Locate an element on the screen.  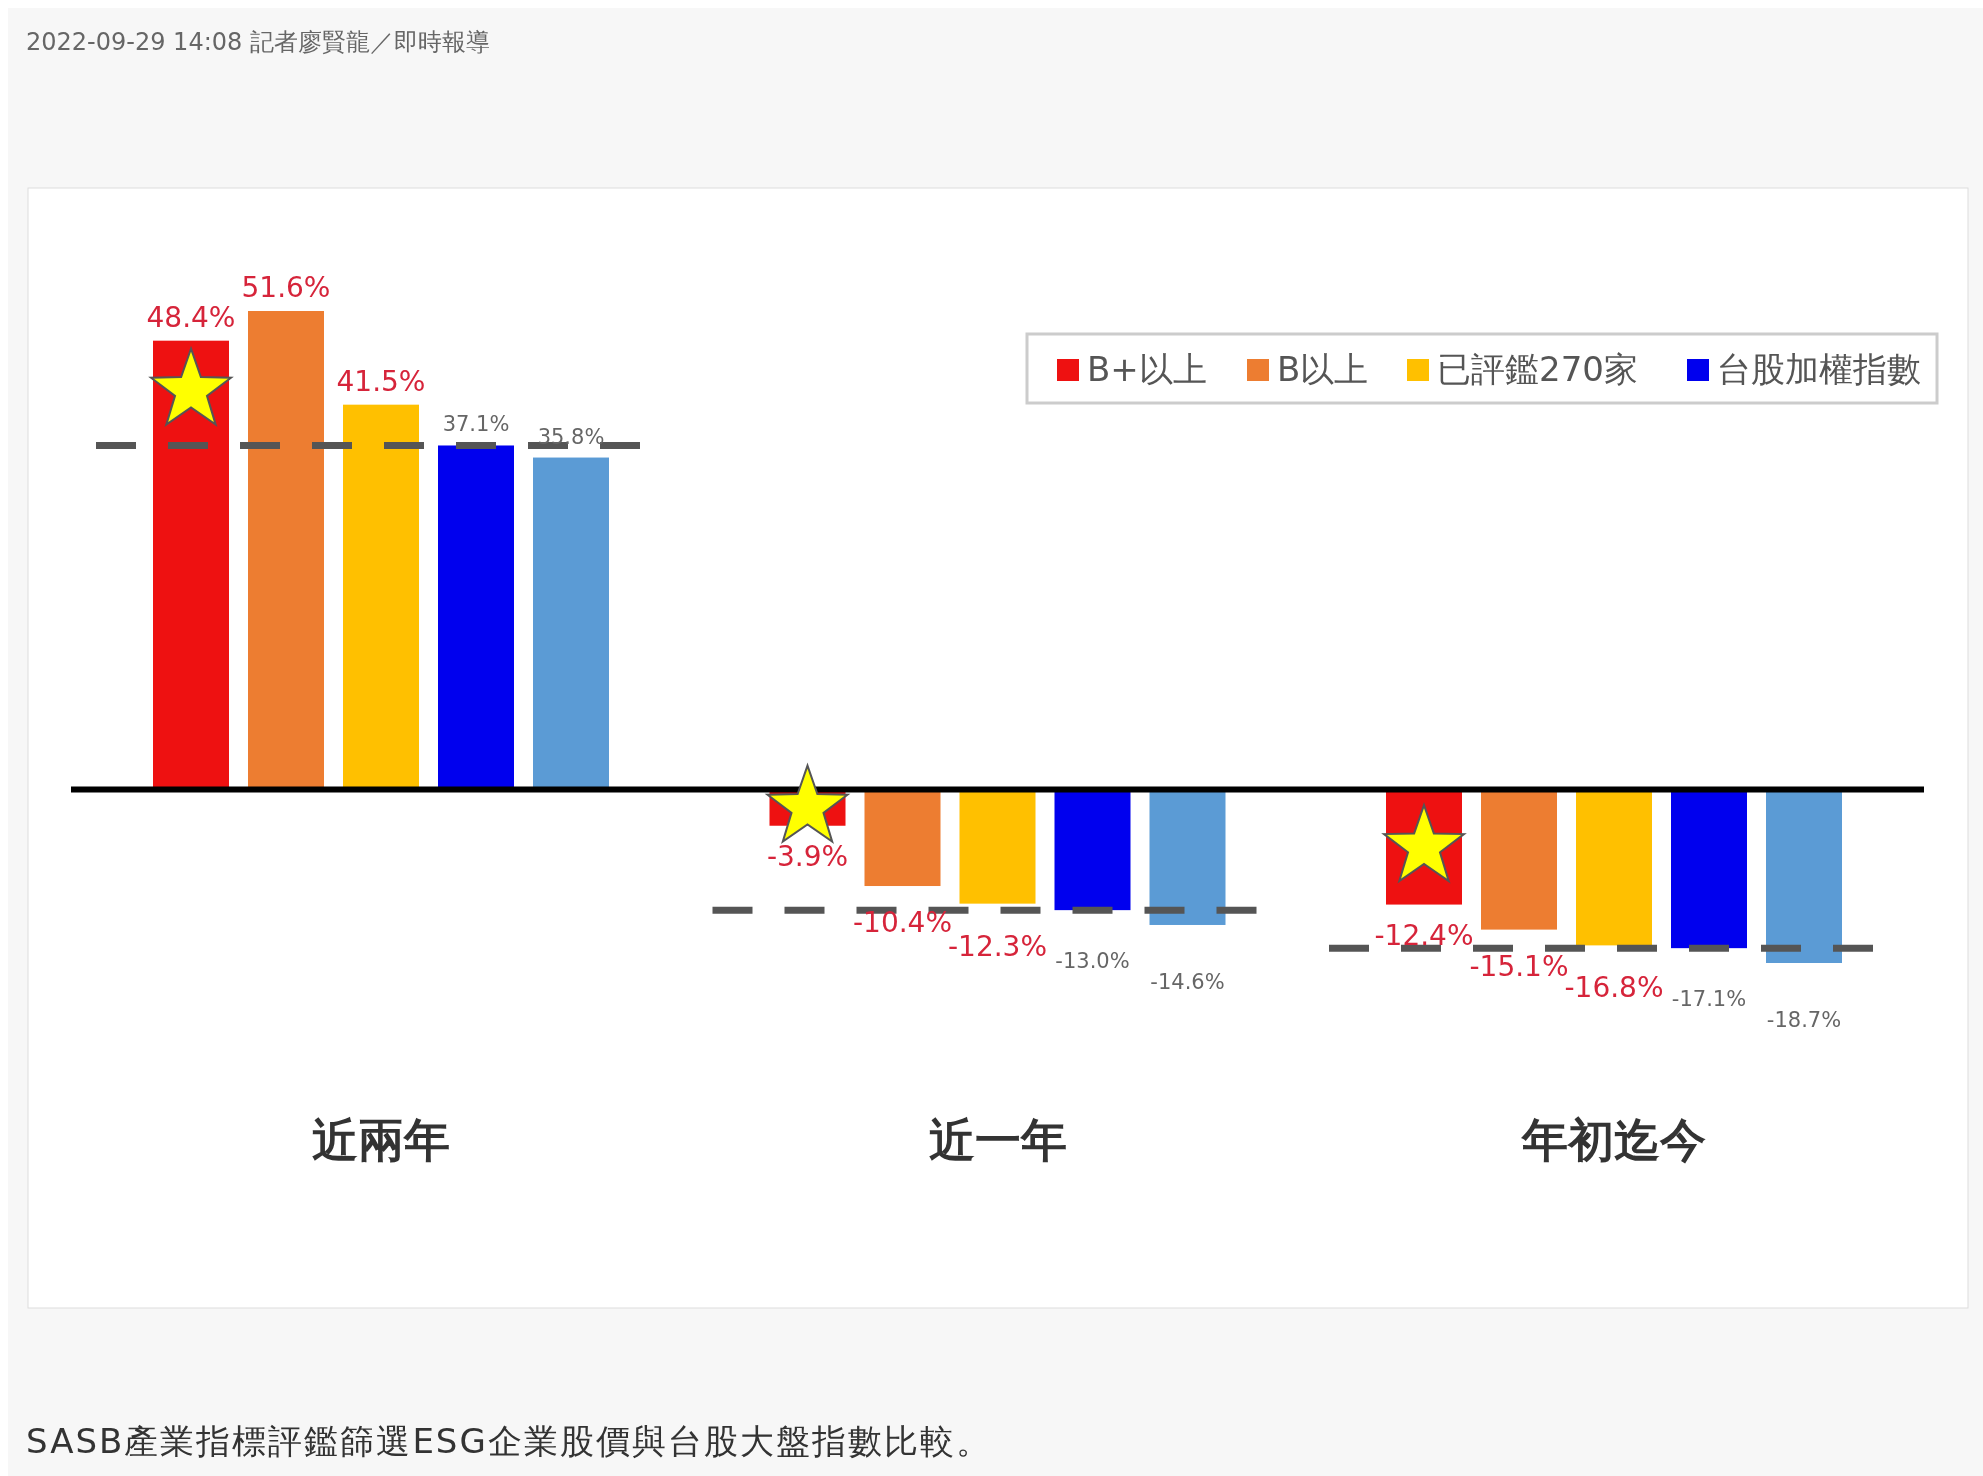
data-label: 37.1% is located at coordinates (476, 424).